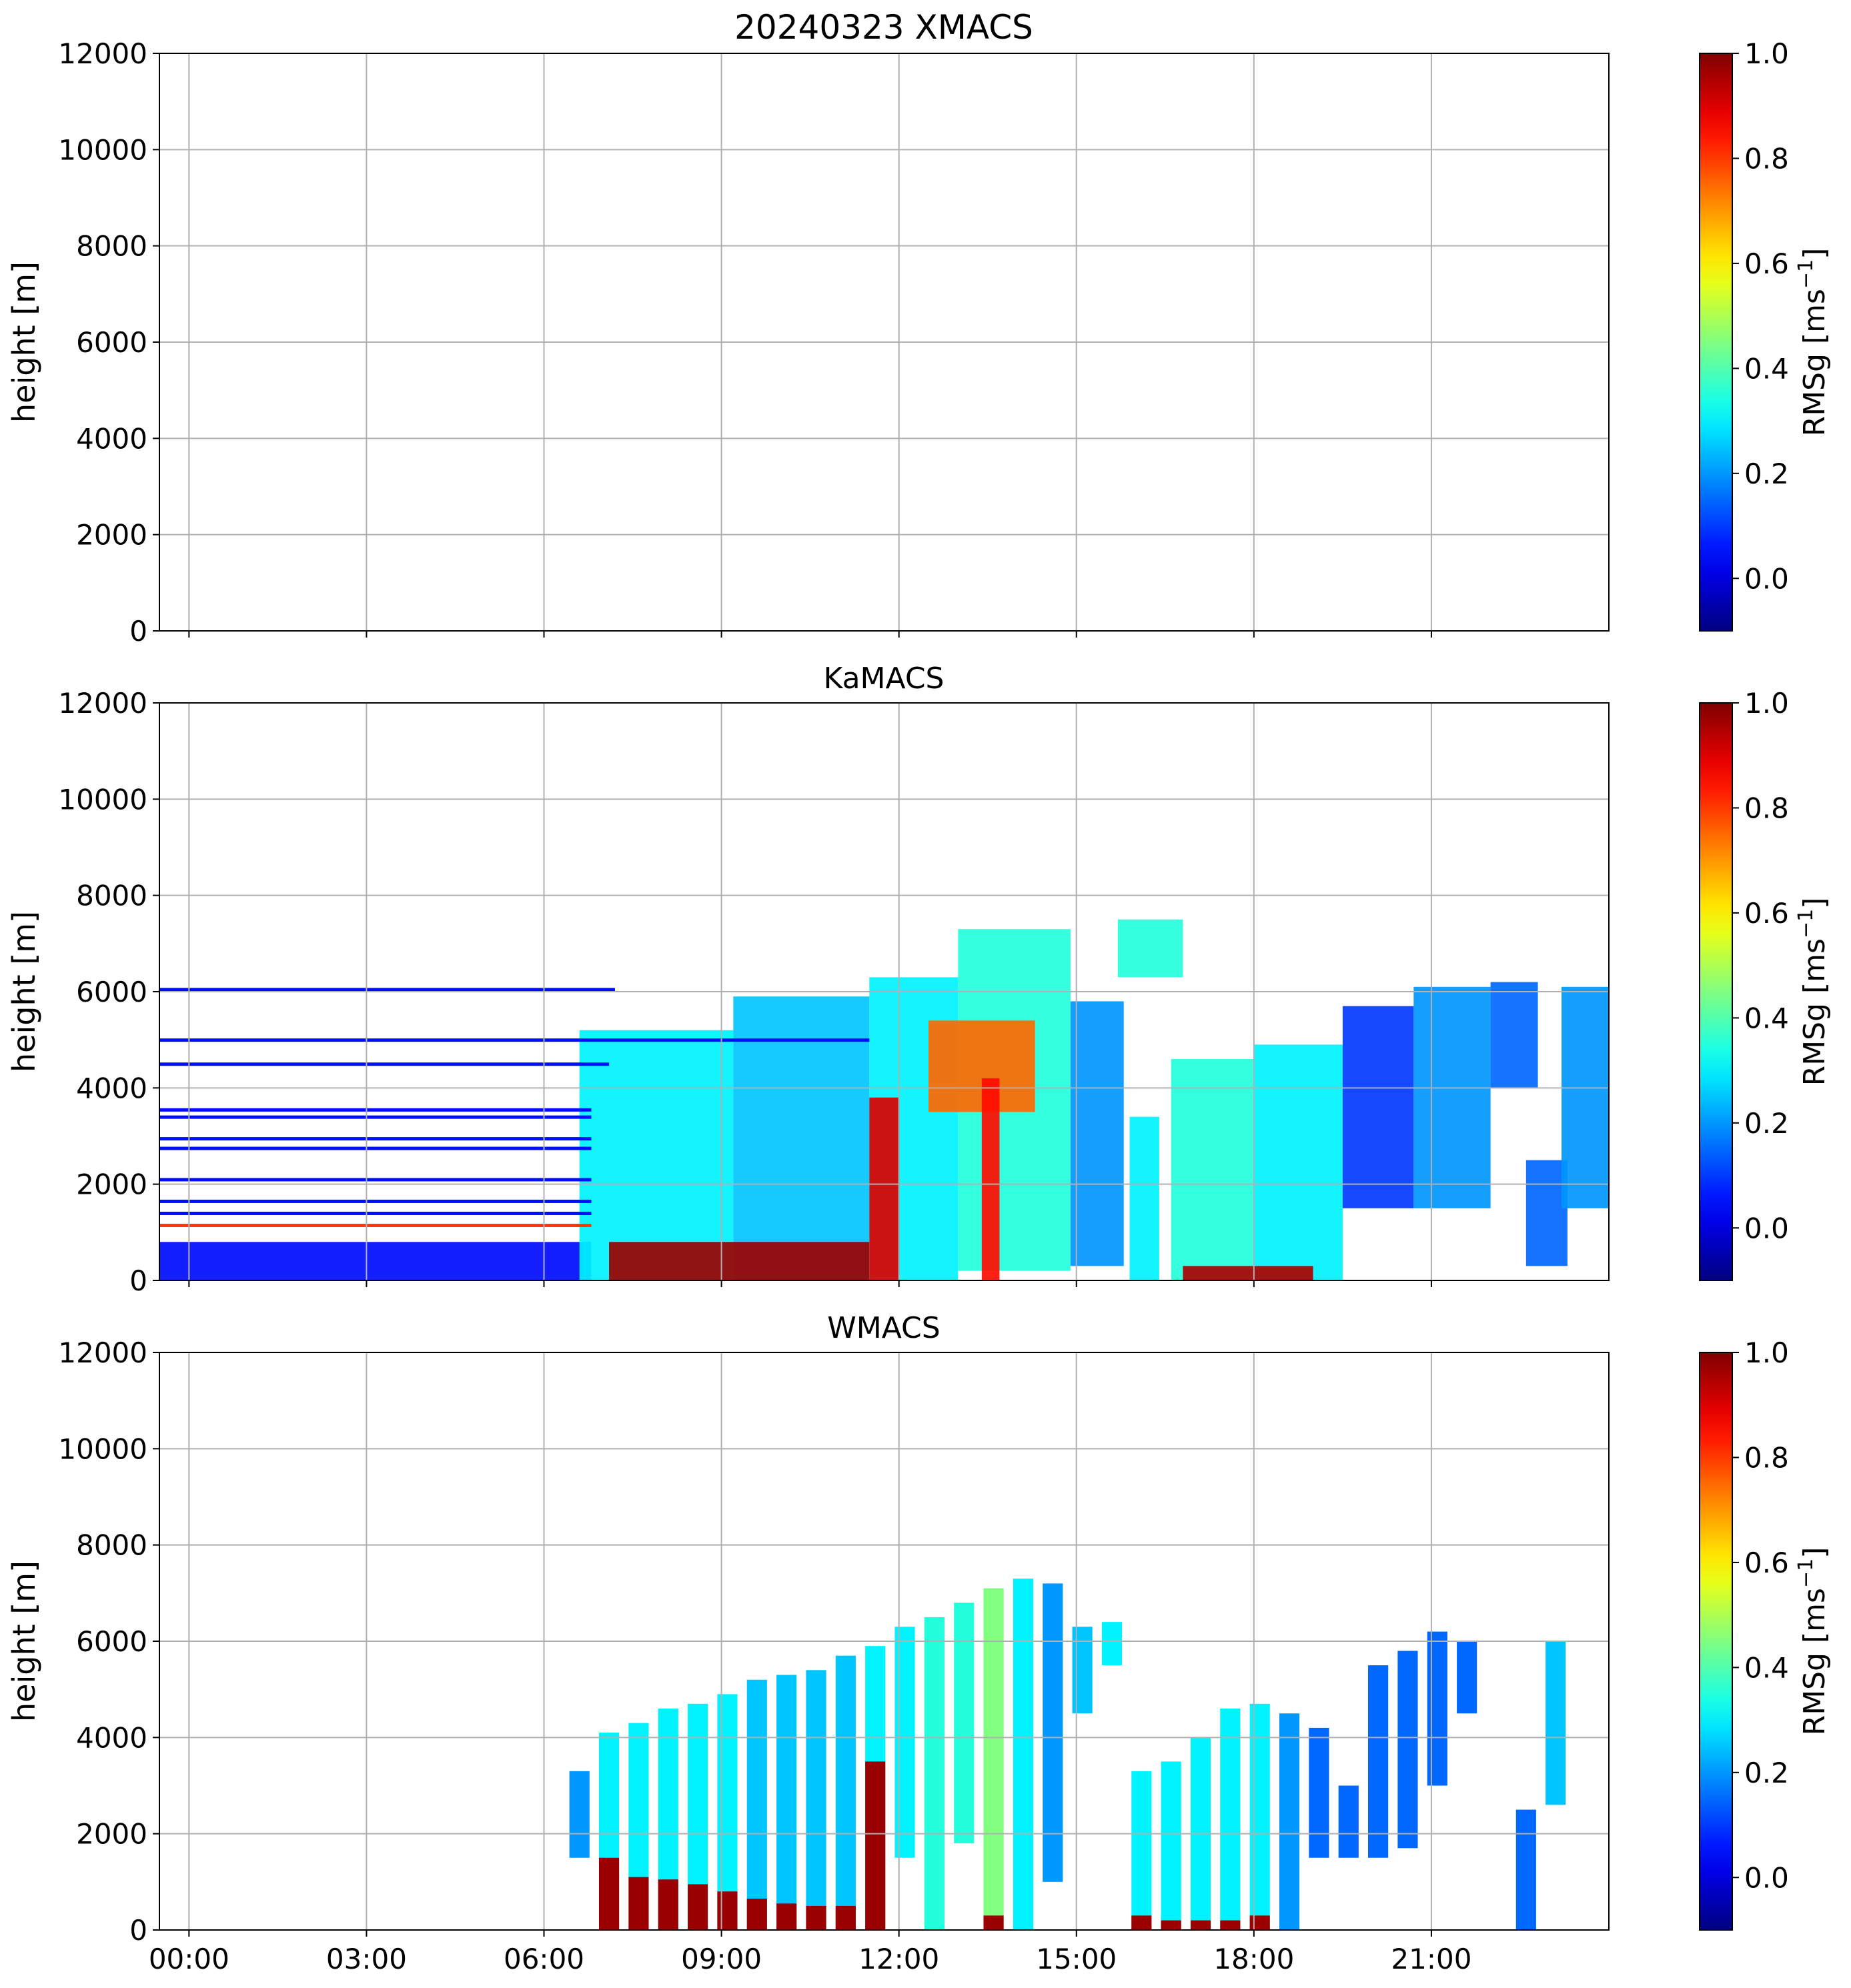  What do you see at coordinates (883, 27) in the screenshot?
I see `figure-title: 20240323 XMACS` at bounding box center [883, 27].